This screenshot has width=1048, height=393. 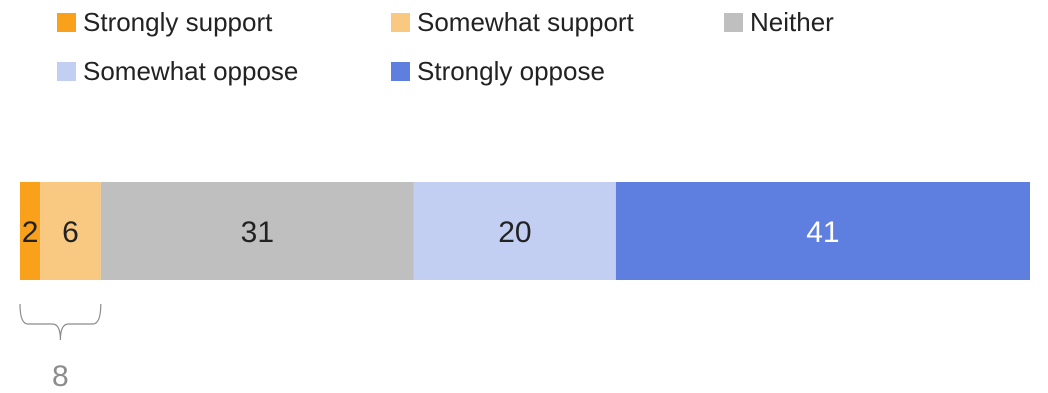 I want to click on legend-item-somewhat-support: Somewhat support, so click(x=513, y=22).